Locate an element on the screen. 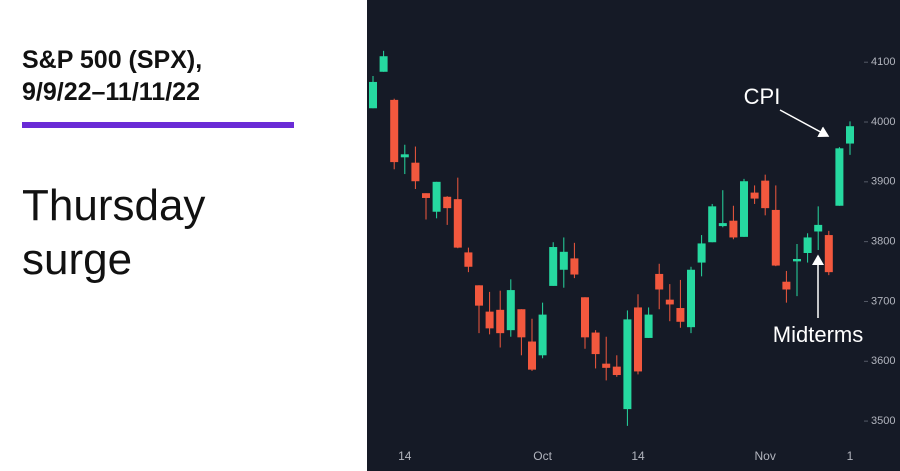 This screenshot has height=471, width=900. y-tick-label: 3500 is located at coordinates (883, 421).